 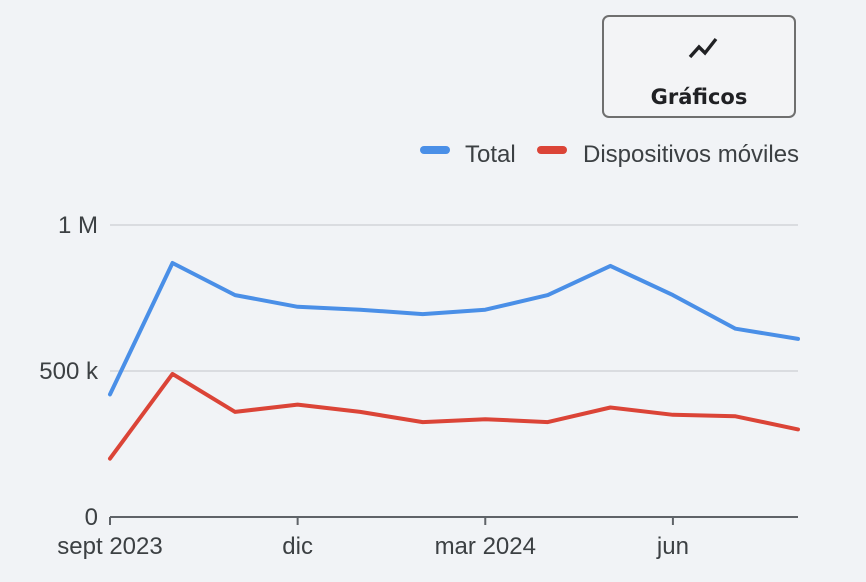 I want to click on x-tick-label: jun, so click(x=672, y=546).